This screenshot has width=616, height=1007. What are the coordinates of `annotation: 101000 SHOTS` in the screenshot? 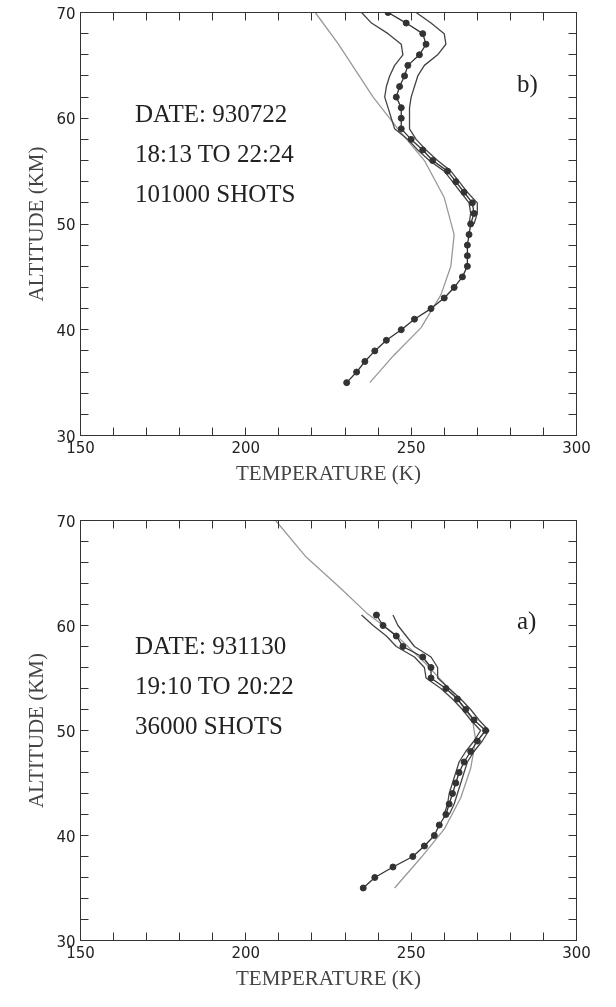 It's located at (215, 194).